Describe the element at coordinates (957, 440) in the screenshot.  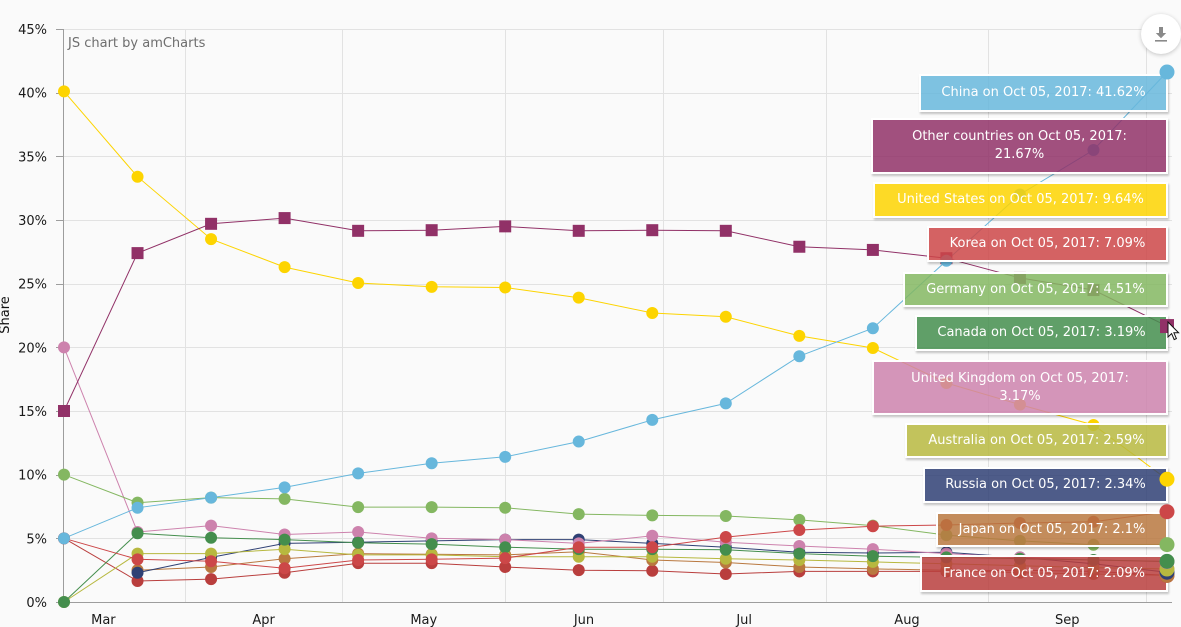
I see `tooltip-series-name: Australia` at that location.